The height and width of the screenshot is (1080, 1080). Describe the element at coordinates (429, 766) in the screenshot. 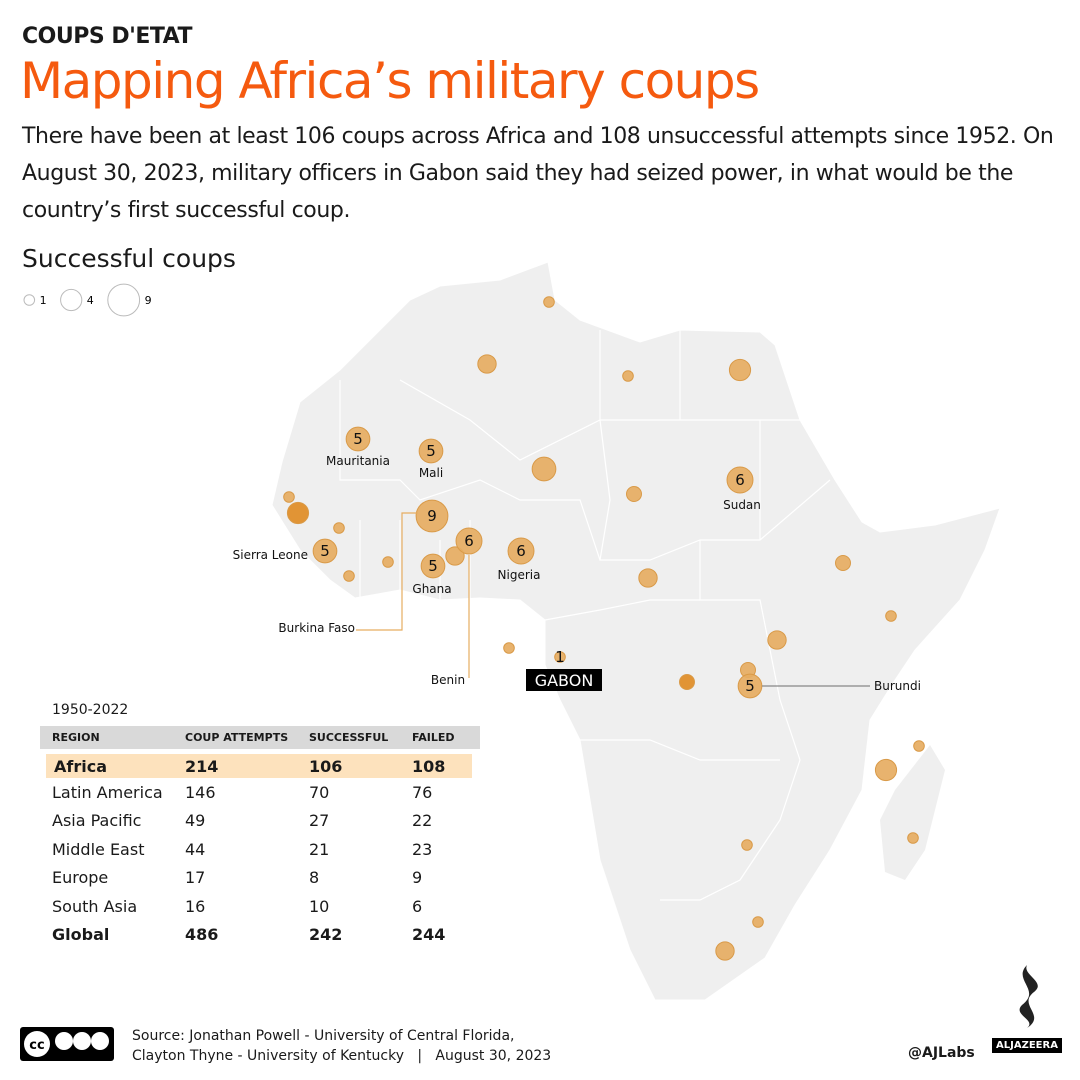

I see `table-cell: 108` at that location.